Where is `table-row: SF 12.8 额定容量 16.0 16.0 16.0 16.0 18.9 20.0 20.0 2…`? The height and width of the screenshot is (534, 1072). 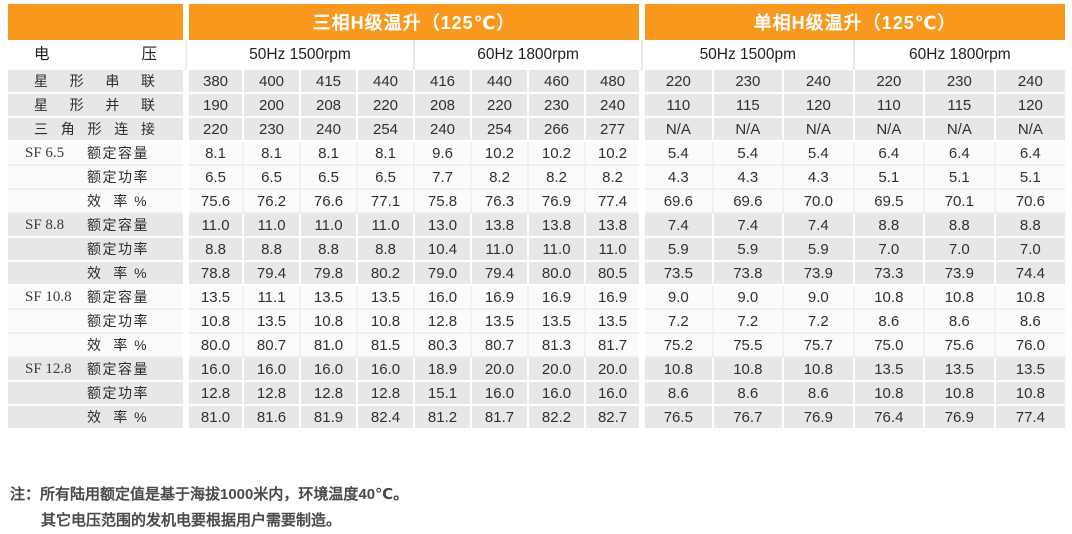 table-row: SF 12.8 额定容量 16.0 16.0 16.0 16.0 18.9 20.0 20.0 2… is located at coordinates (537, 369).